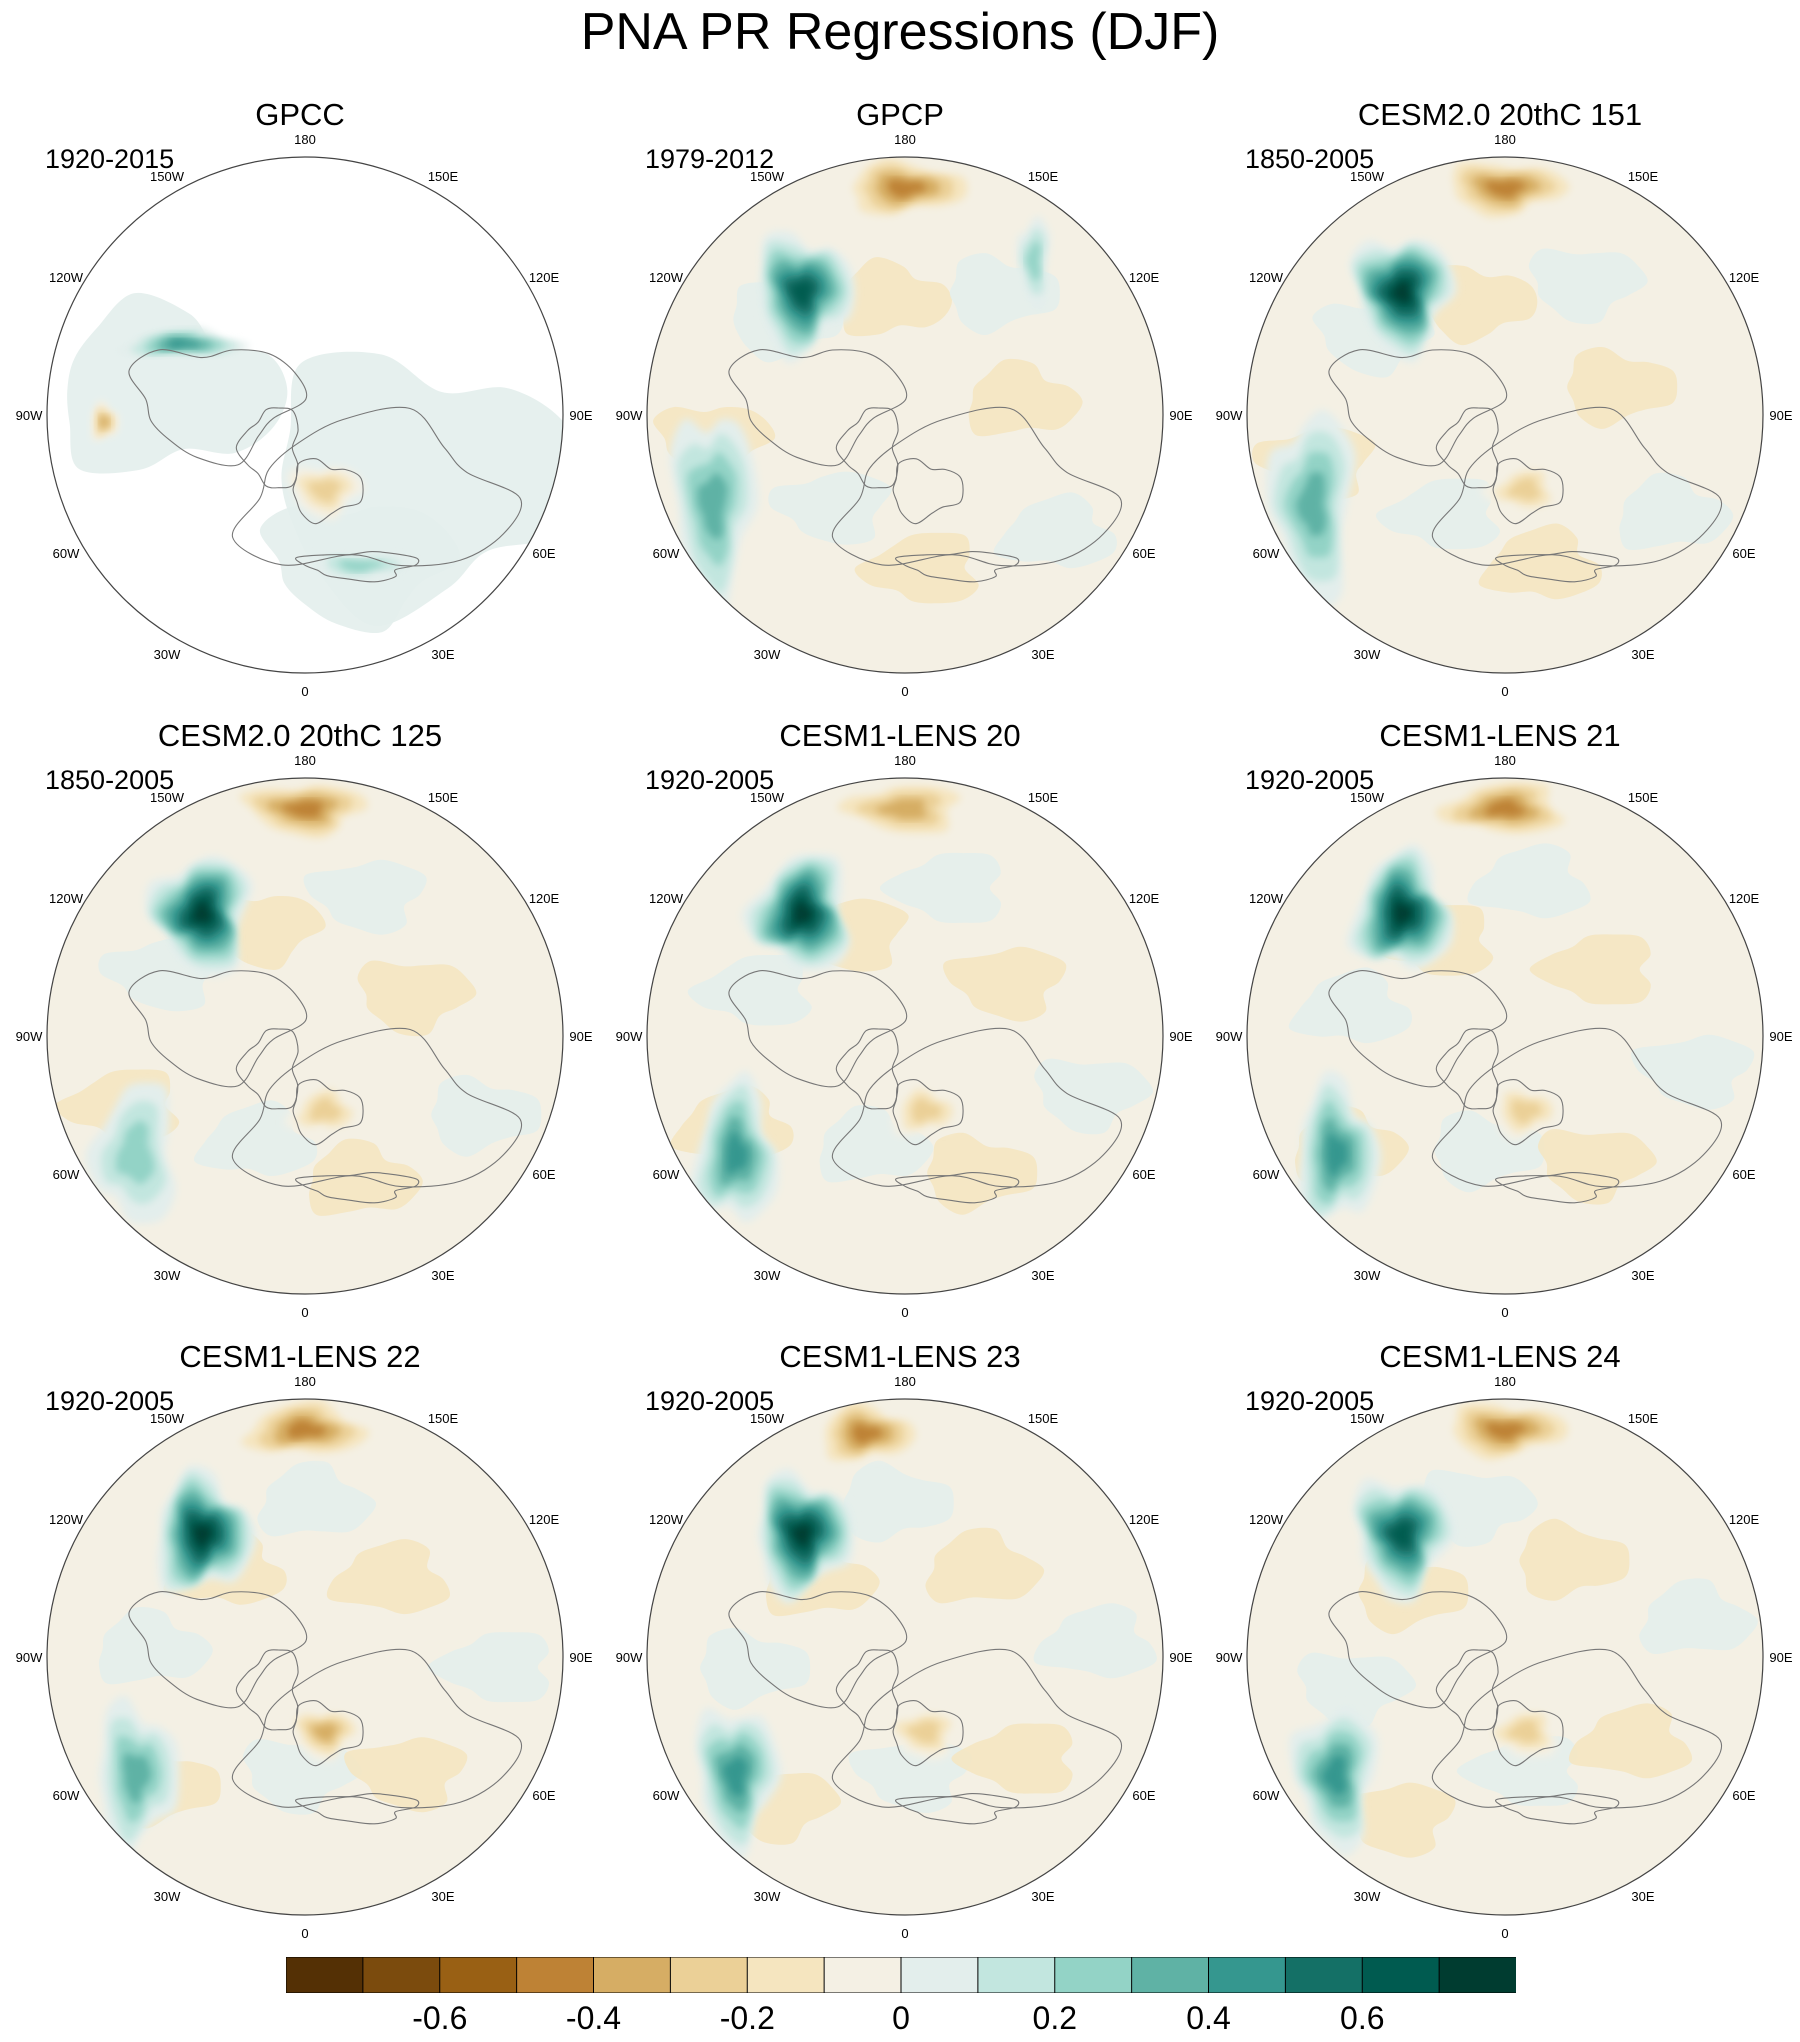  I want to click on panel-title: GPCP, so click(900, 114).